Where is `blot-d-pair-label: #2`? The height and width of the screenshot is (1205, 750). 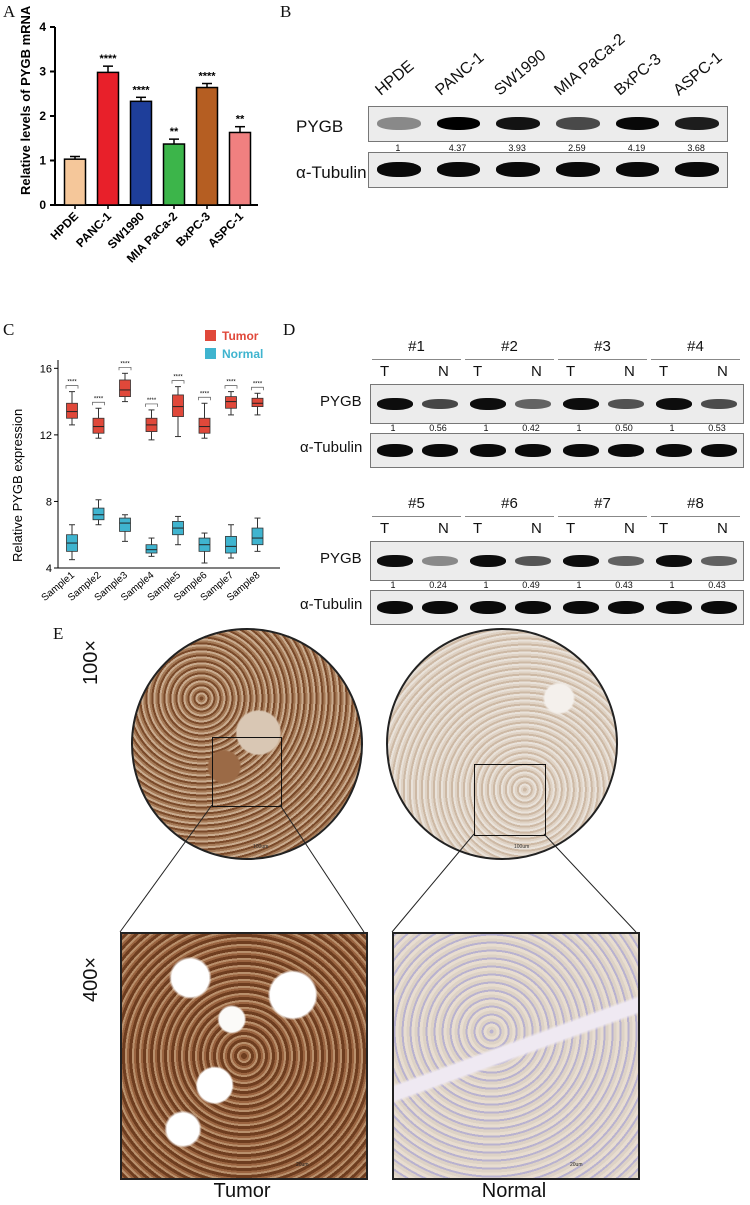 blot-d-pair-label: #2 is located at coordinates (509, 346).